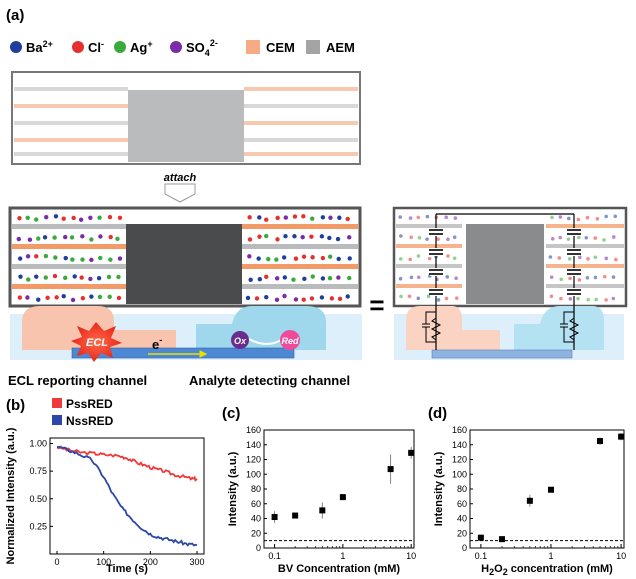 This screenshot has width=636, height=579. Describe the element at coordinates (560, 569) in the screenshot. I see `x-axis-label-part: concentration (mM)` at that location.